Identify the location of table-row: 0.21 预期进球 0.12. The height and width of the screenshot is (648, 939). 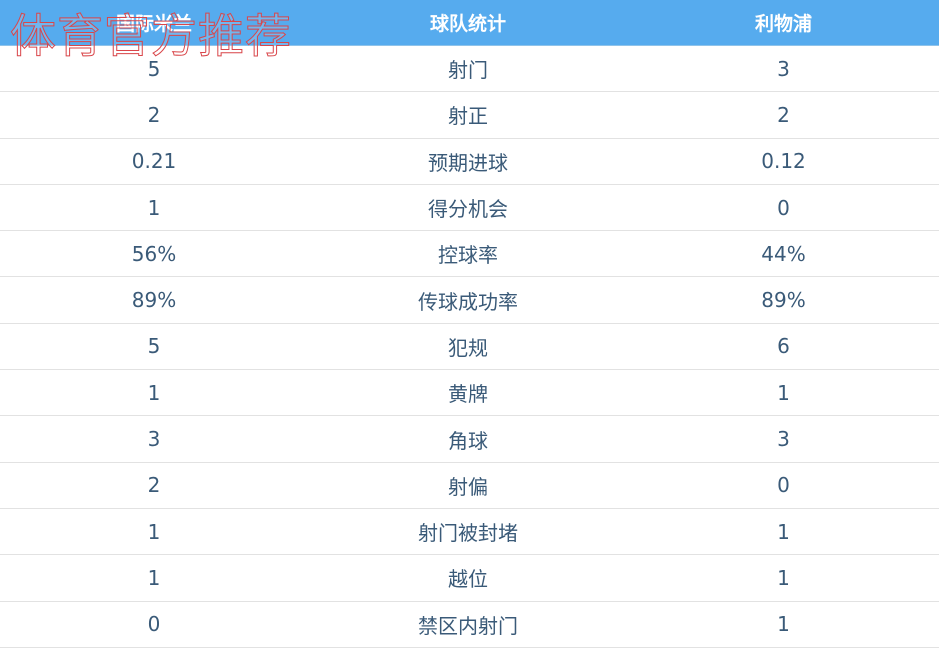
(469, 162).